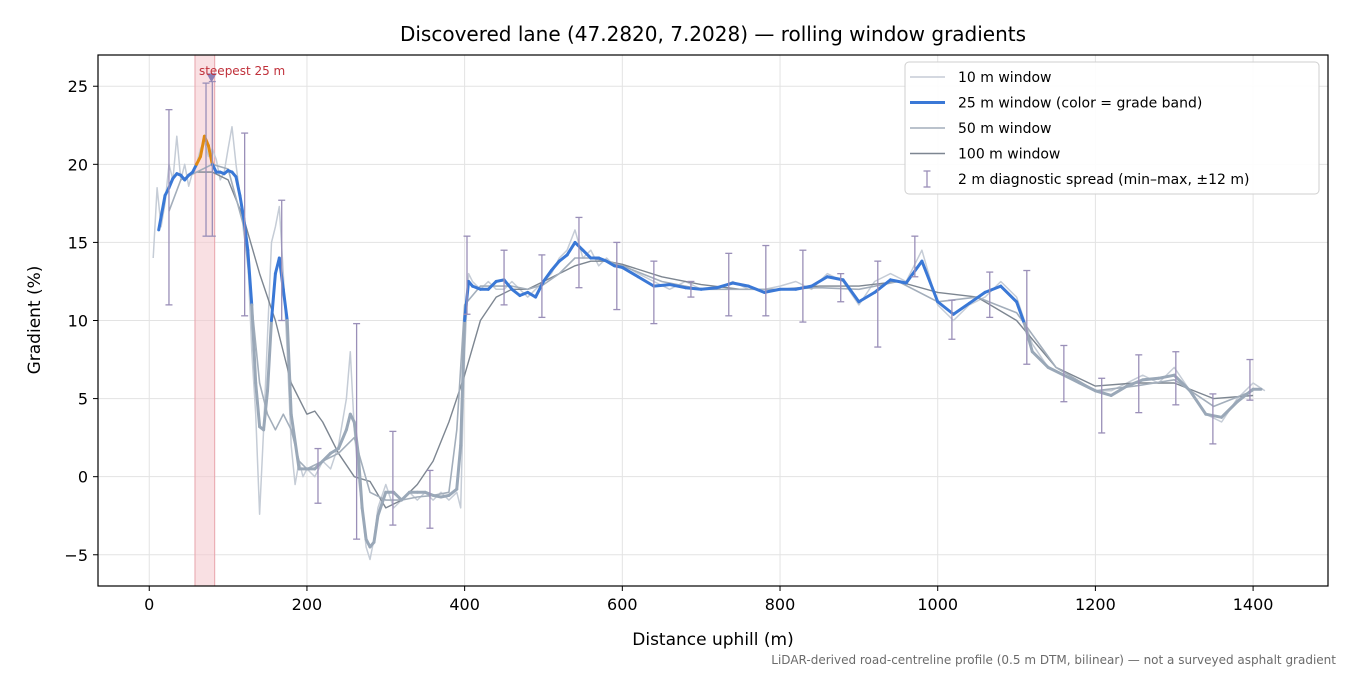  What do you see at coordinates (1112, 128) in the screenshot?
I see `legend-box` at bounding box center [1112, 128].